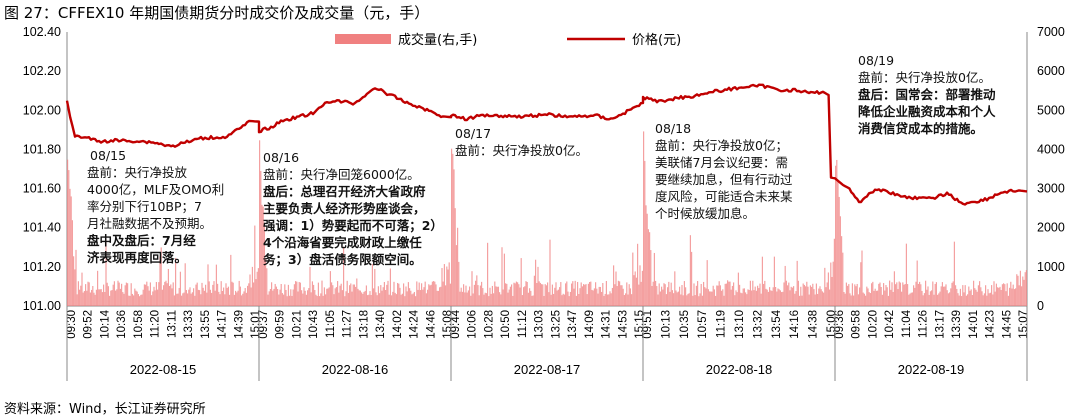 The image size is (1080, 418). Describe the element at coordinates (331, 324) in the screenshot. I see `x-tick-label: 11:05` at that location.